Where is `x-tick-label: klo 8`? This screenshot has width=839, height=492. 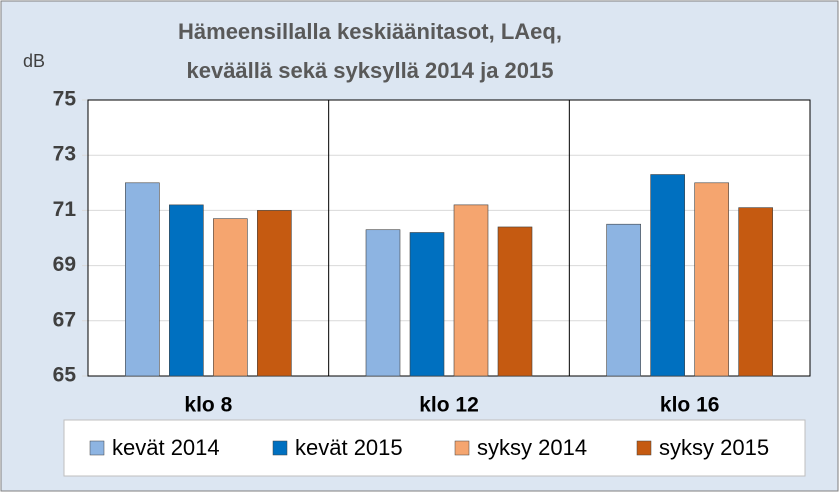 x-tick-label: klo 8 is located at coordinates (208, 405).